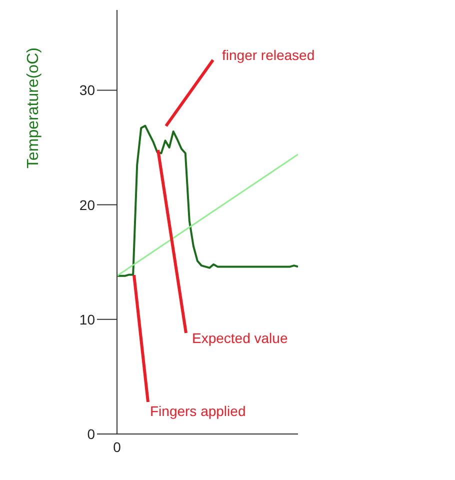 This screenshot has width=455, height=480. I want to click on y-tick-label: 30, so click(87, 90).